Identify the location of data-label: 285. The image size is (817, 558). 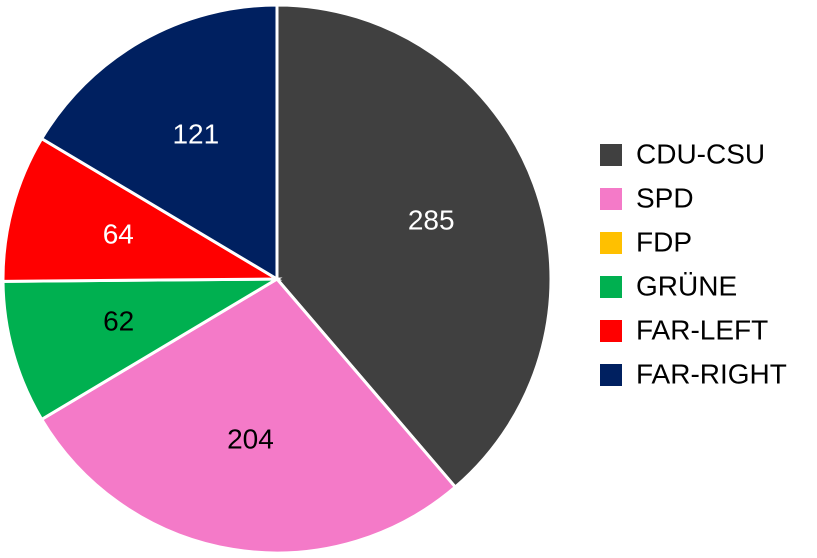
(431, 219).